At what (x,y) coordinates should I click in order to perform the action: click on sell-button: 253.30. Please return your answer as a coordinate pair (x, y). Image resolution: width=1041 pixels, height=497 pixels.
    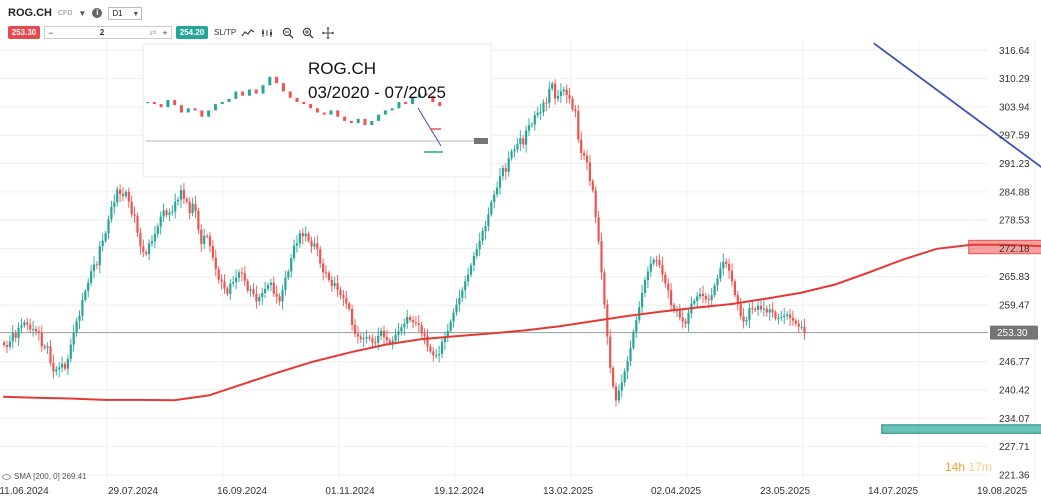
    Looking at the image, I should click on (24, 32).